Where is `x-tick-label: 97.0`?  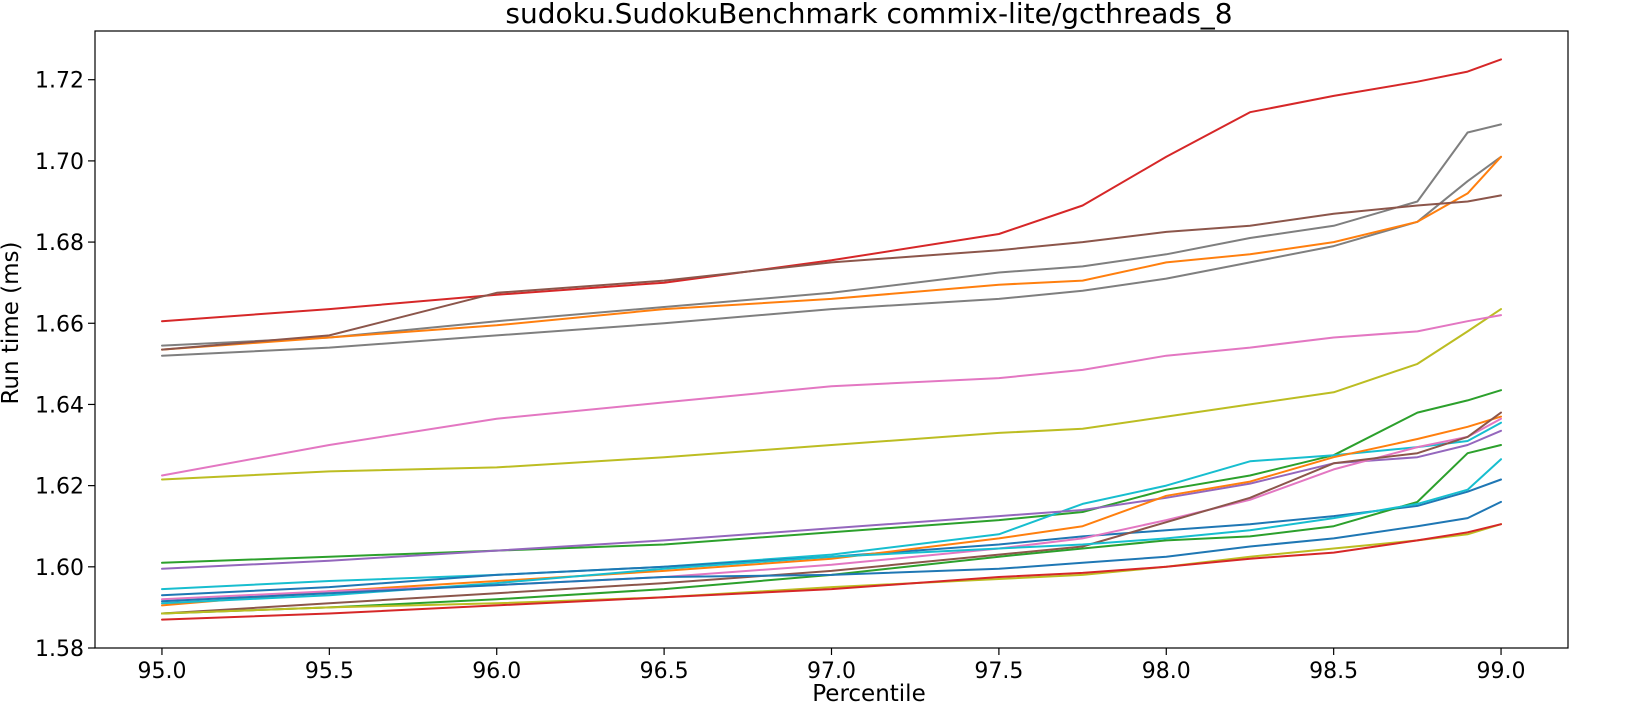 x-tick-label: 97.0 is located at coordinates (831, 671).